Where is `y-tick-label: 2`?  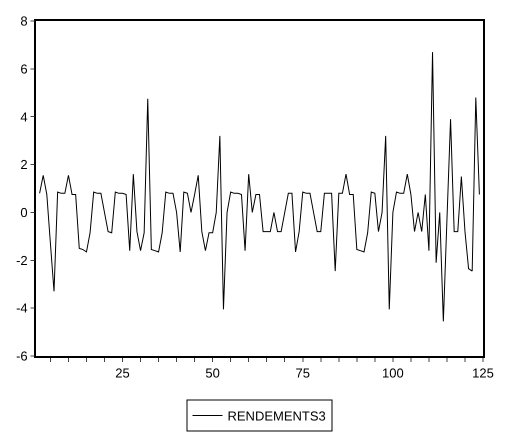
y-tick-label: 2 is located at coordinates (24, 164).